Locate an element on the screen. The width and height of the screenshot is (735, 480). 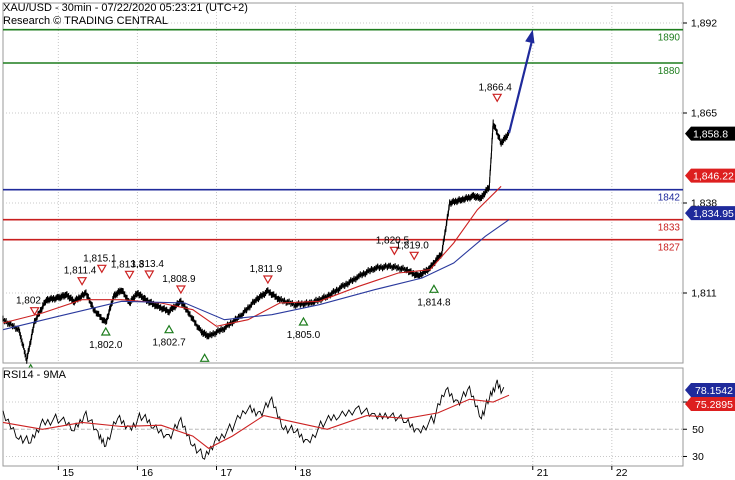
rsi-ma-value-marker: 75.2895 is located at coordinates (710, 404).